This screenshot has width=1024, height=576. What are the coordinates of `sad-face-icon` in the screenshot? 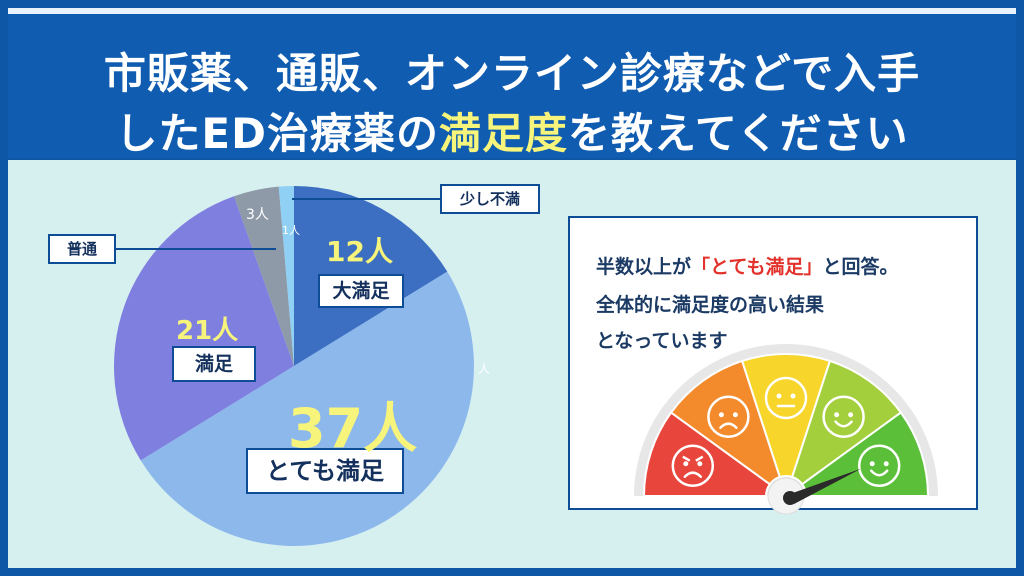 It's located at (728, 416).